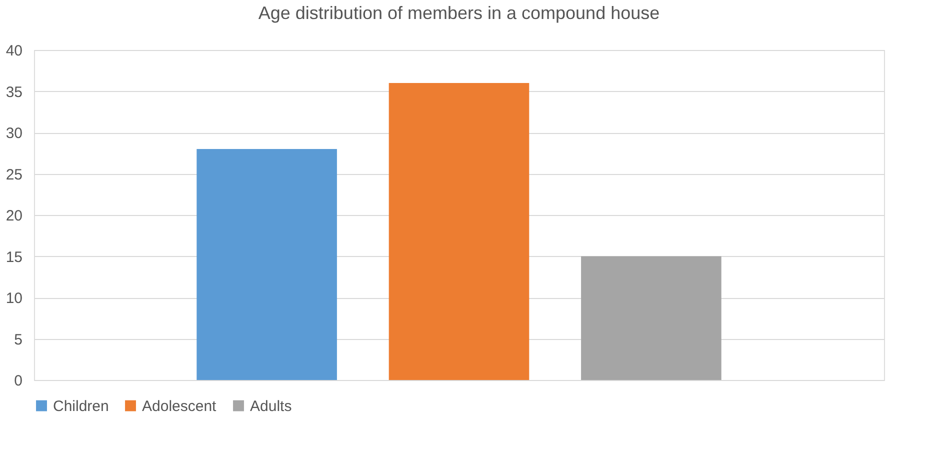 This screenshot has height=475, width=925. What do you see at coordinates (271, 406) in the screenshot?
I see `legend-label: Adults` at bounding box center [271, 406].